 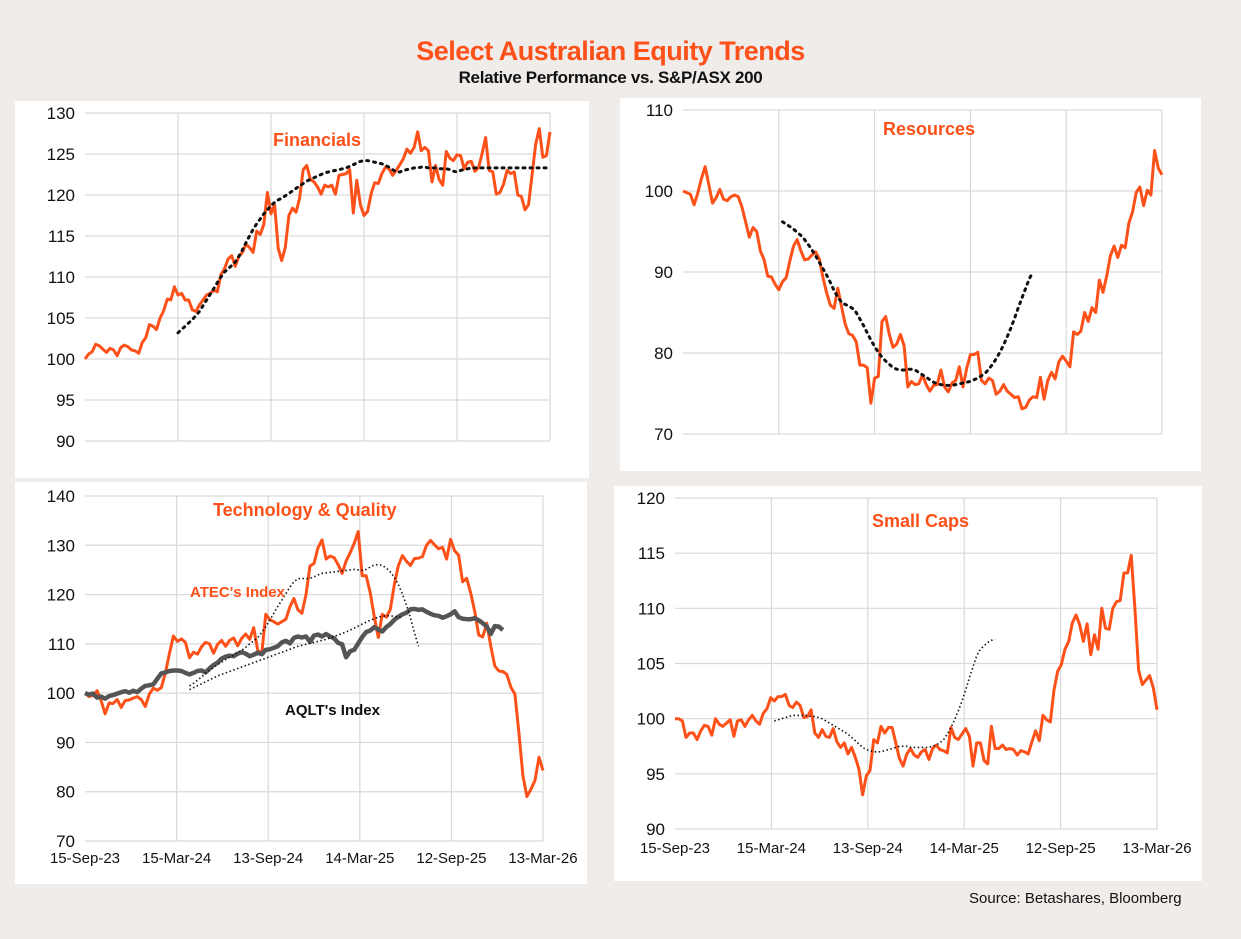 I want to click on chart-title: Financials, so click(x=317, y=140).